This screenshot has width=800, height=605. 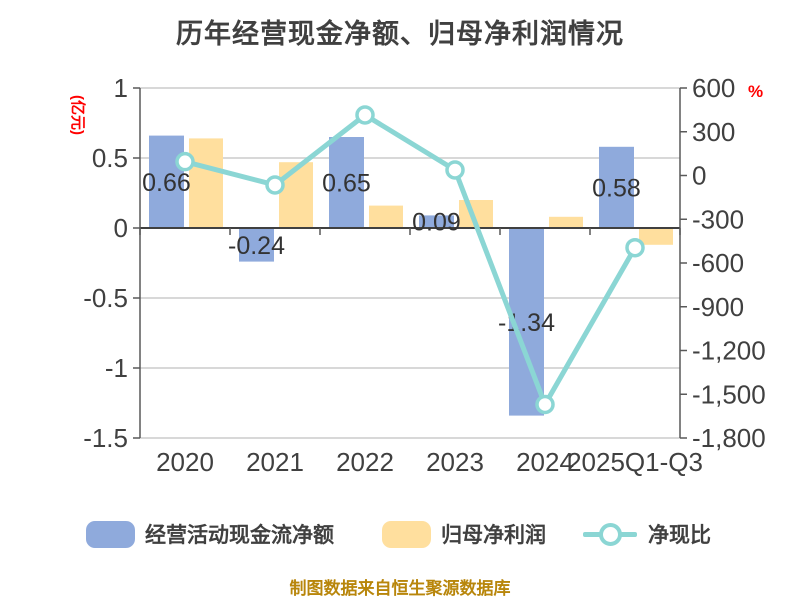 What do you see at coordinates (713, 132) in the screenshot?
I see `right-axis-label: 300` at bounding box center [713, 132].